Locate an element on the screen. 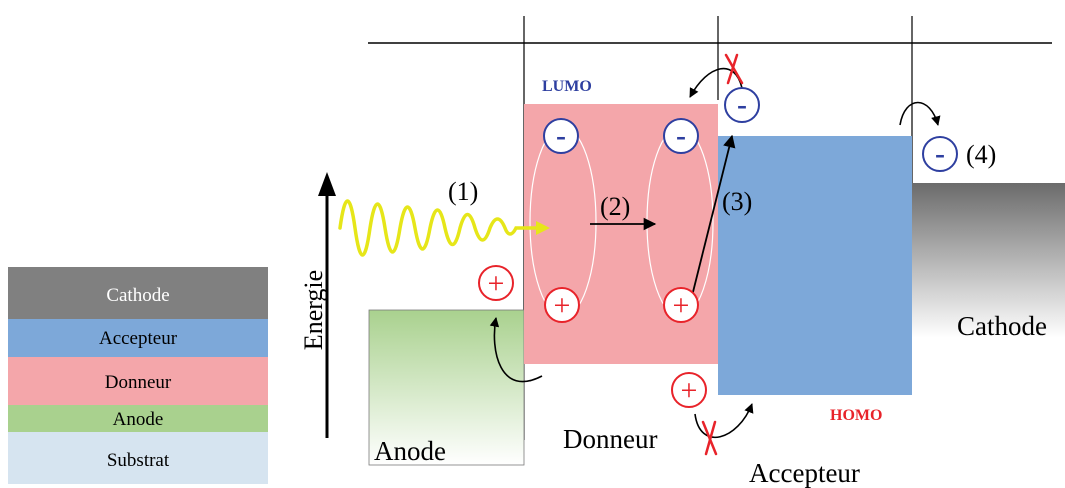 This screenshot has height=488, width=1065. electron-donneur-1: - is located at coordinates (561, 136).